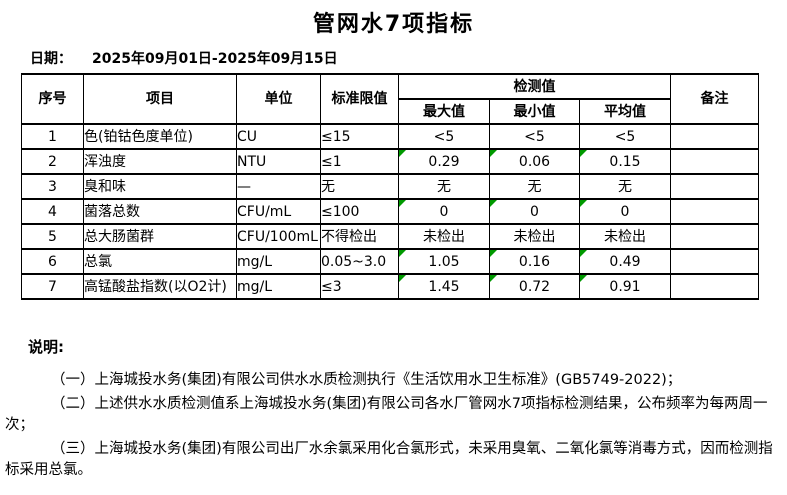 The image size is (787, 495). Describe the element at coordinates (278, 99) in the screenshot. I see `col-header-unit: 单位` at that location.